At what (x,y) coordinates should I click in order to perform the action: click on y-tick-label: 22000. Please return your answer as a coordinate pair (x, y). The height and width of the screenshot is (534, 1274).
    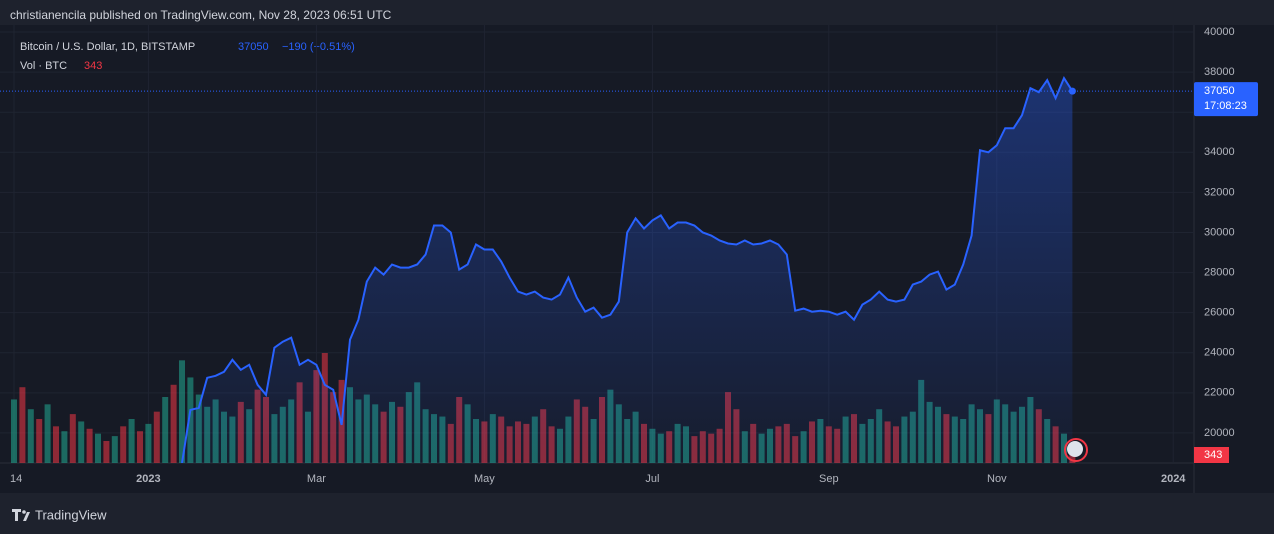
    Looking at the image, I should click on (1219, 393).